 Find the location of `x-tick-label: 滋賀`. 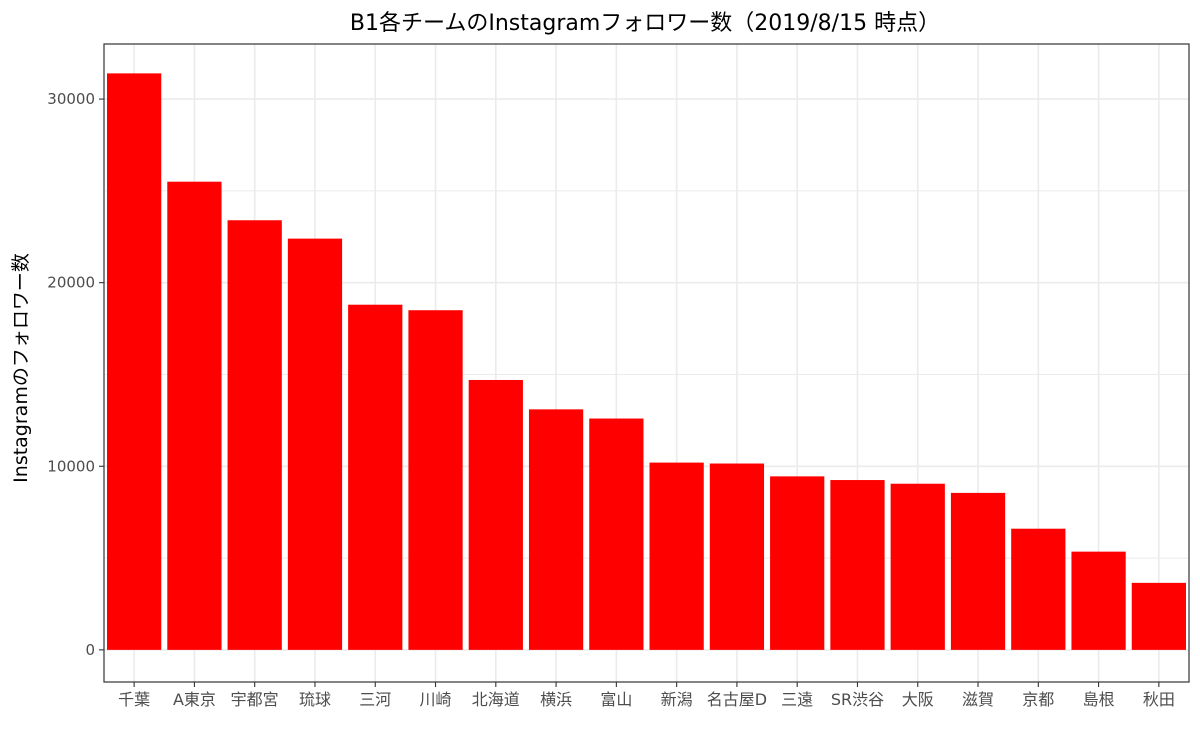

x-tick-label: 滋賀 is located at coordinates (978, 699).